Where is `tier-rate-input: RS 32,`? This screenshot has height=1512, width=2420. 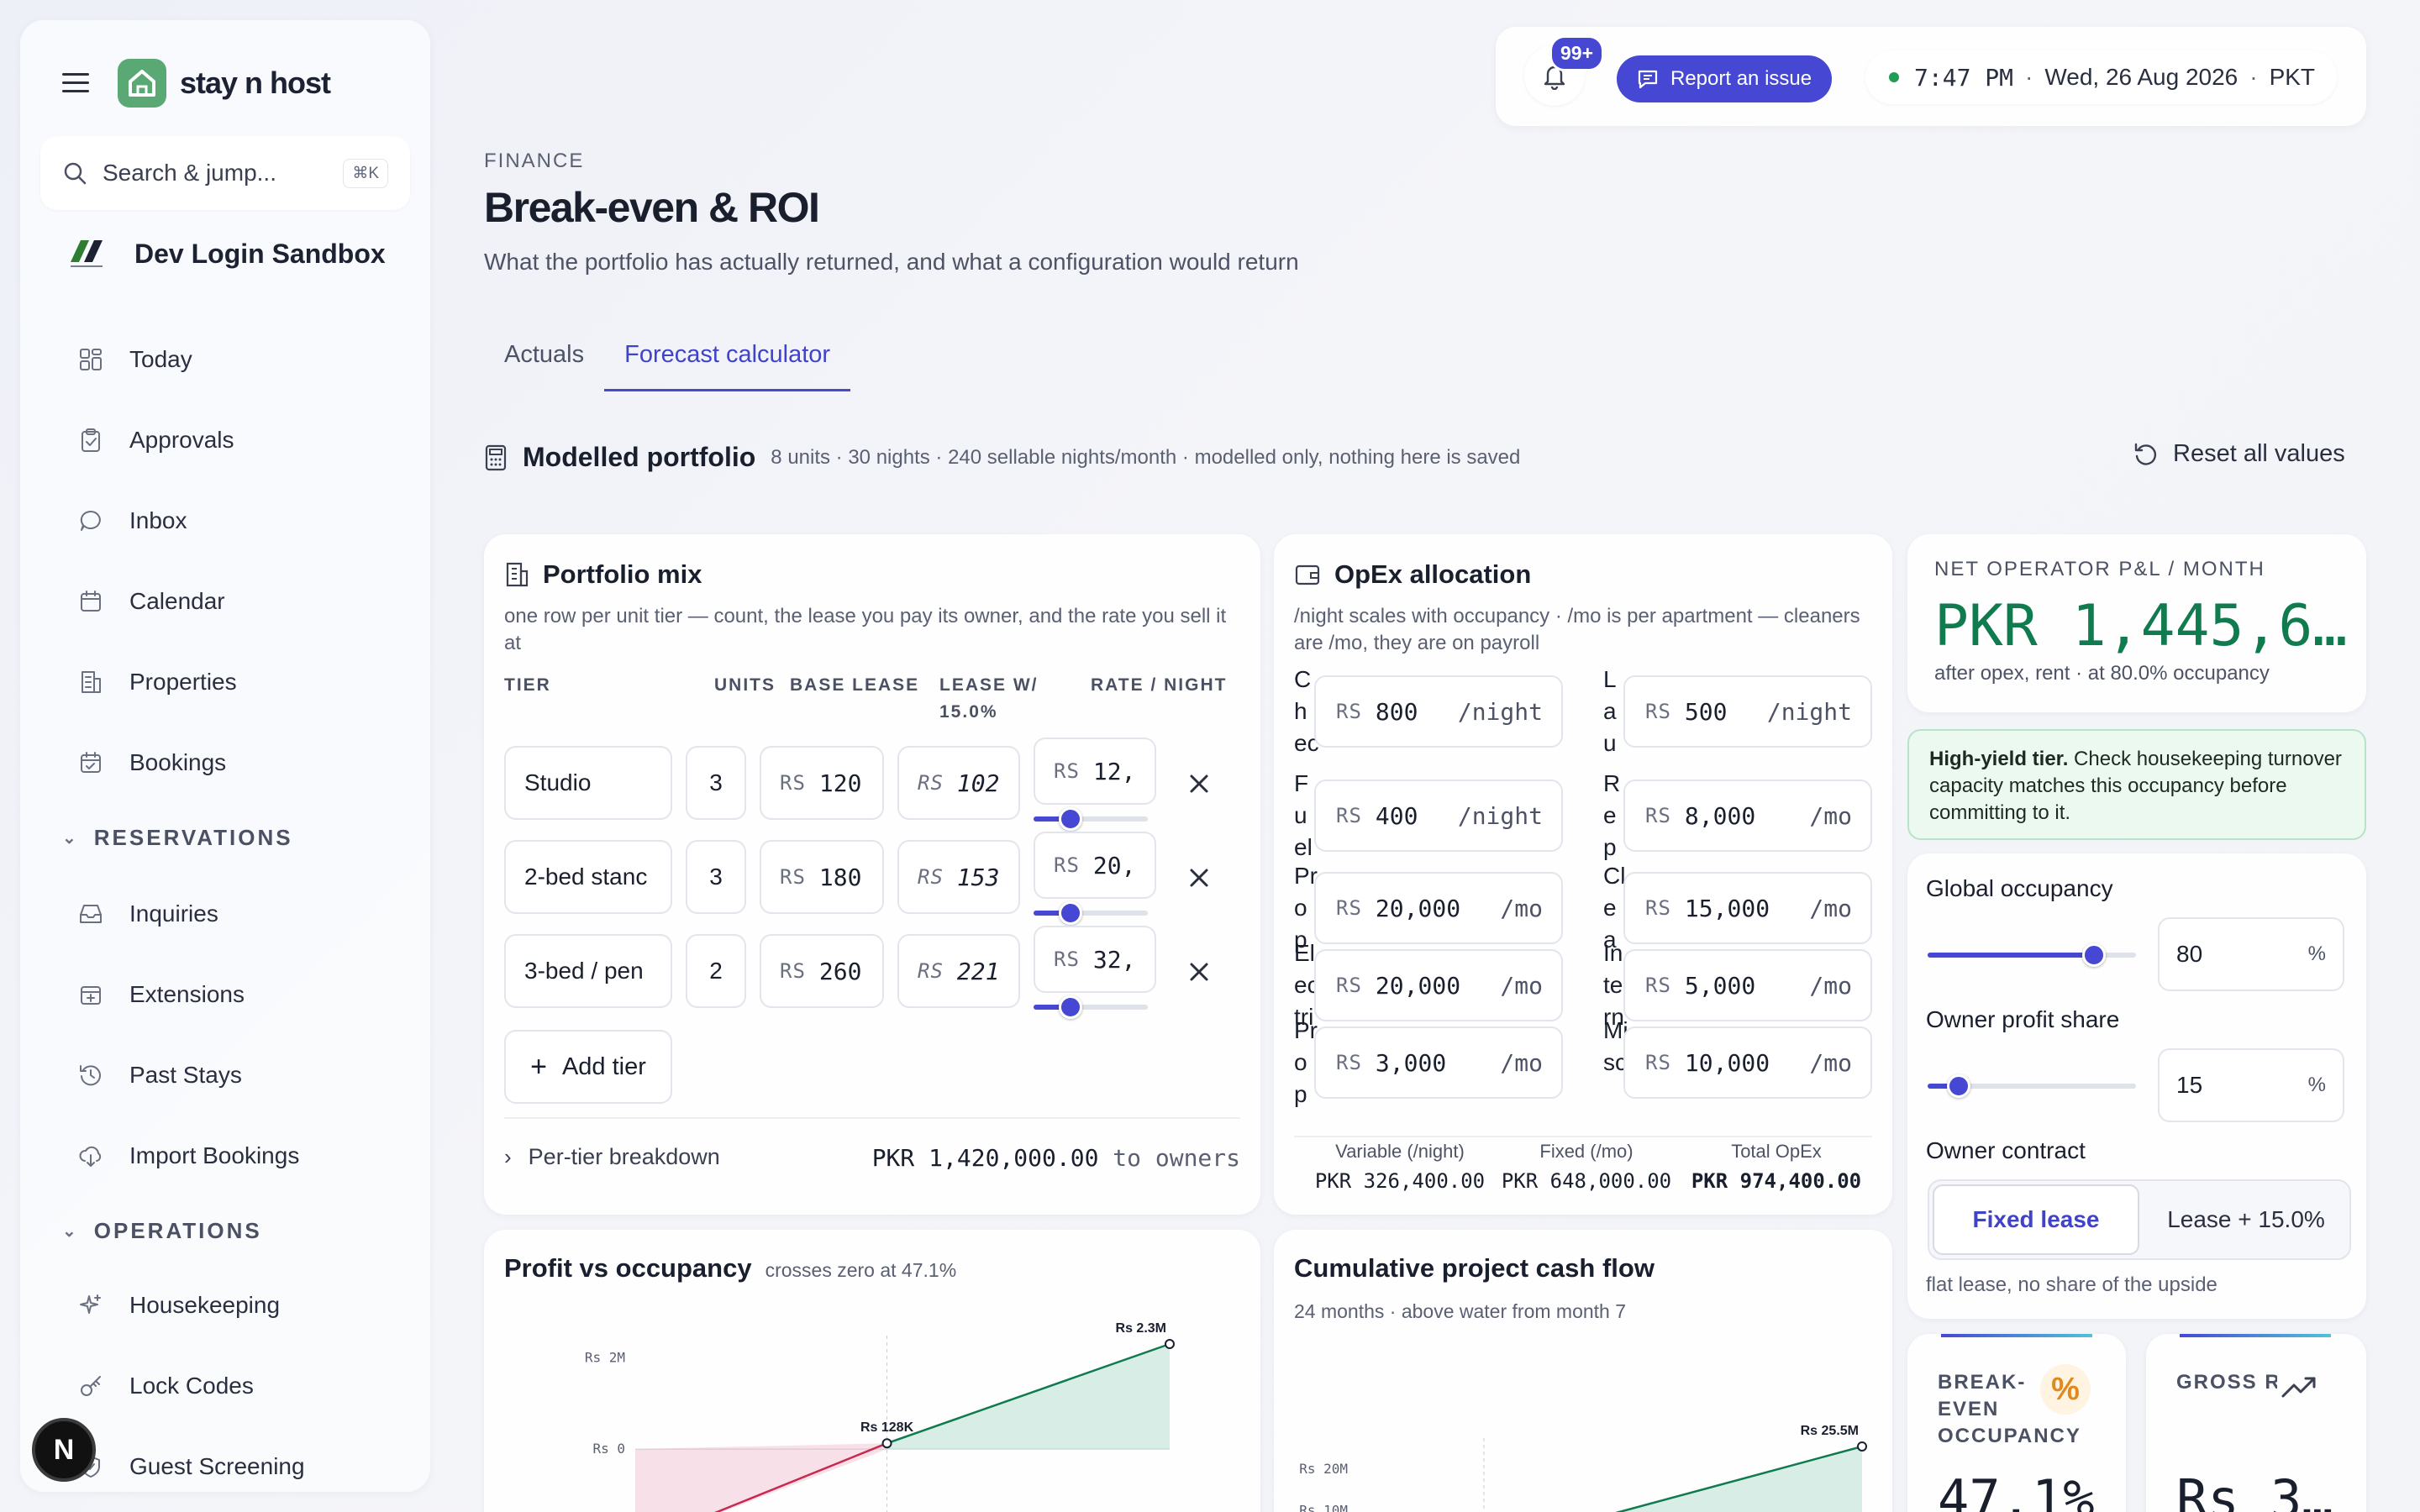
tier-rate-input: RS 32, is located at coordinates (1095, 959).